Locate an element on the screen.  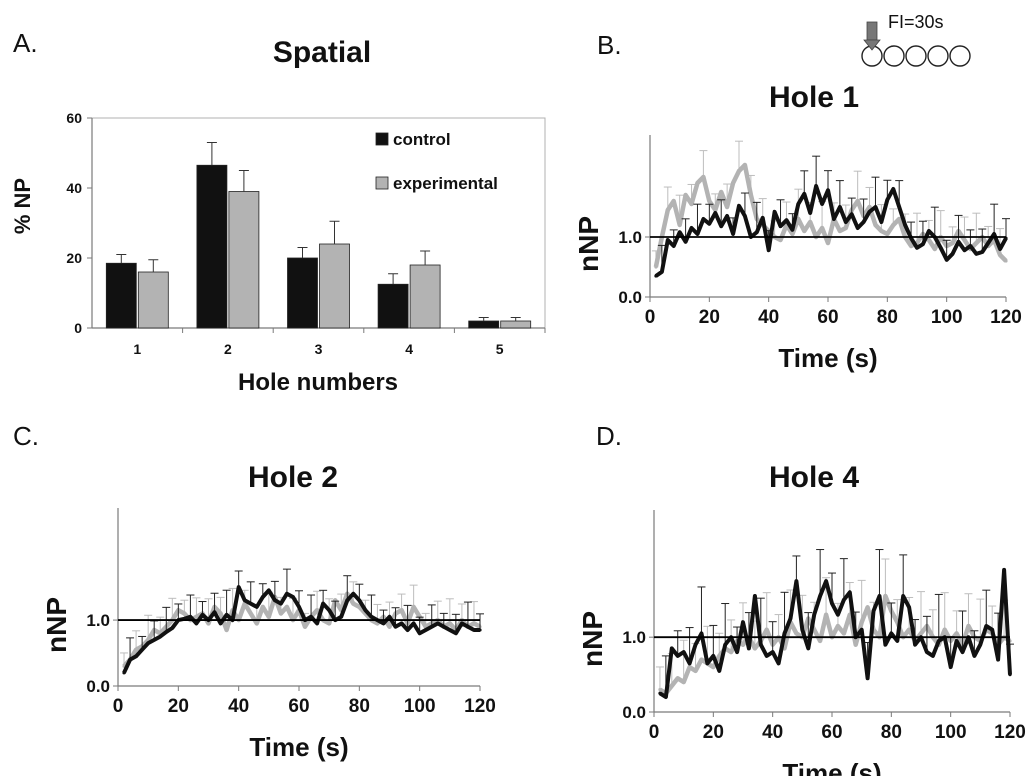
bar-control is located at coordinates (393, 306).